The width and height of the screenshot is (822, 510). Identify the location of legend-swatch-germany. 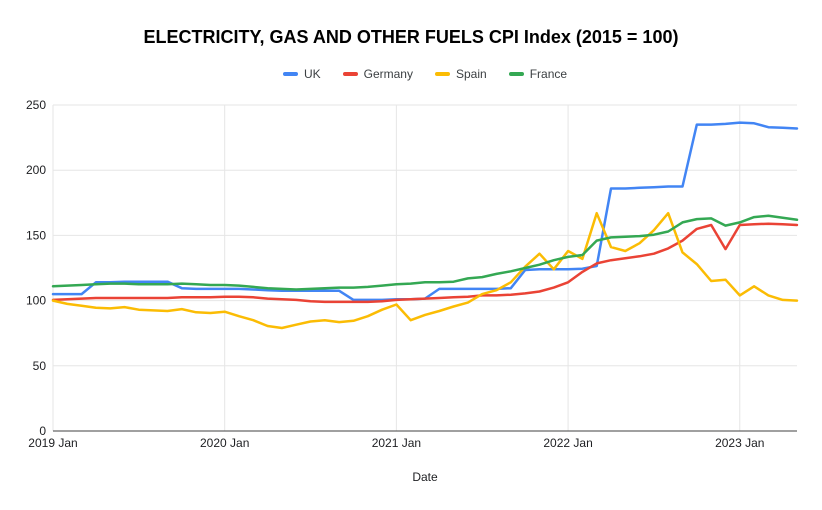
(350, 74).